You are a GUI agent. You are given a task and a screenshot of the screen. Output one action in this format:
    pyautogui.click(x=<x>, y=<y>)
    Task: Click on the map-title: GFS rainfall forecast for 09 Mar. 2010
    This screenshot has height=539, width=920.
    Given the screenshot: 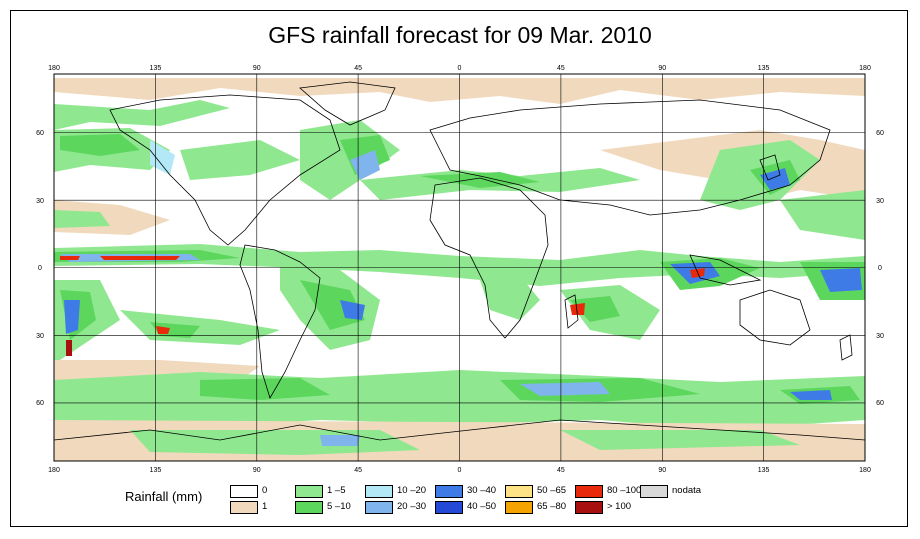 What is the action you would take?
    pyautogui.click(x=460, y=35)
    